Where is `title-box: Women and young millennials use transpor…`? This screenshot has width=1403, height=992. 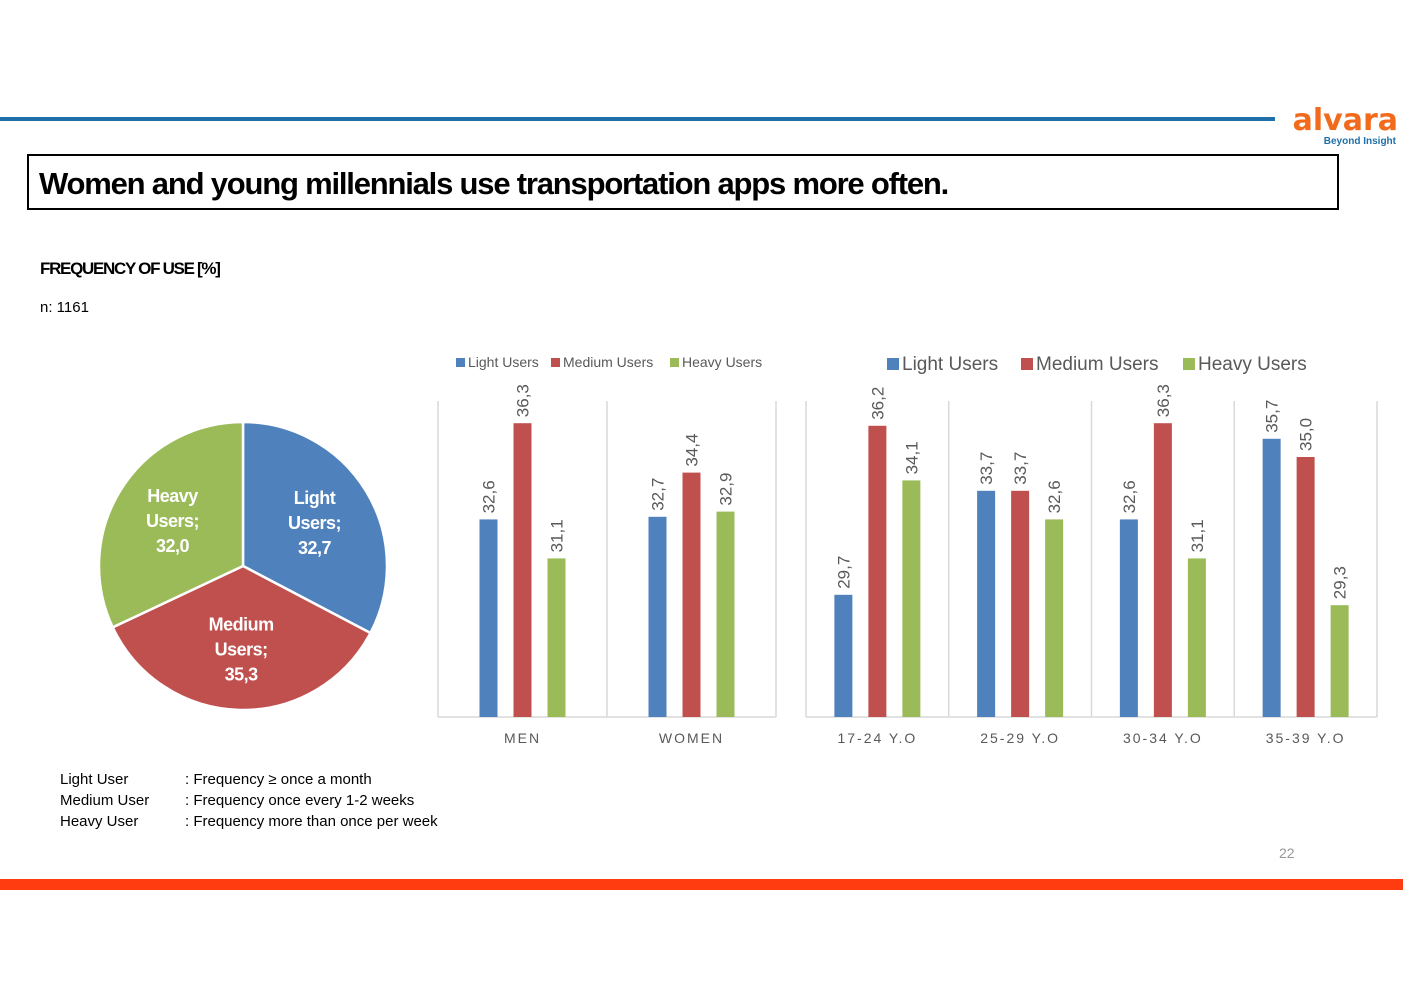
title-box: Women and young millennials use transpor… is located at coordinates (683, 182).